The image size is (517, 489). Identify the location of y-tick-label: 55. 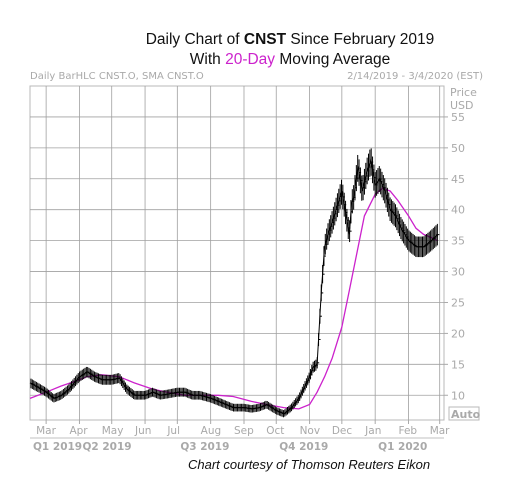
(458, 117).